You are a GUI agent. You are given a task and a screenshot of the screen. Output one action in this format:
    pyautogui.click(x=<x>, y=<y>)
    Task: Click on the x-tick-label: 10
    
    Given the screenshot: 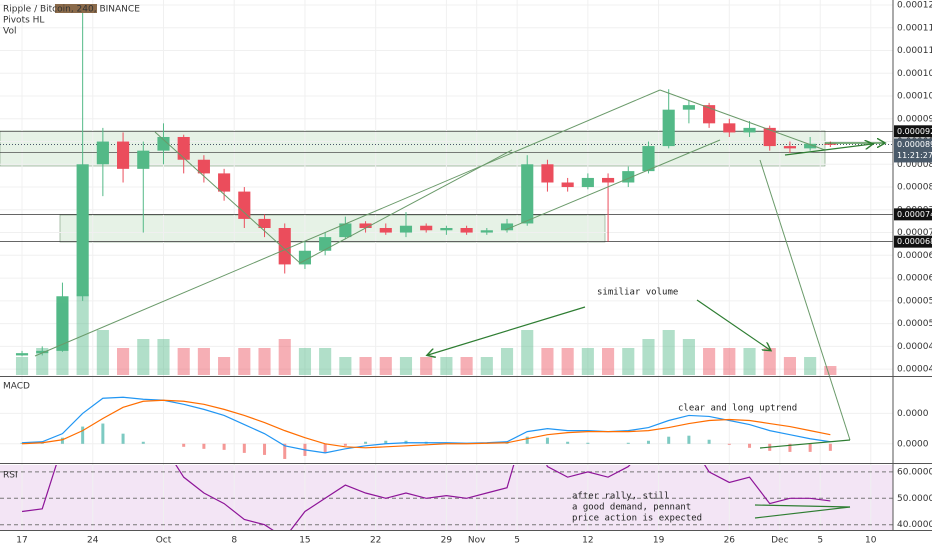 What is the action you would take?
    pyautogui.click(x=871, y=541)
    